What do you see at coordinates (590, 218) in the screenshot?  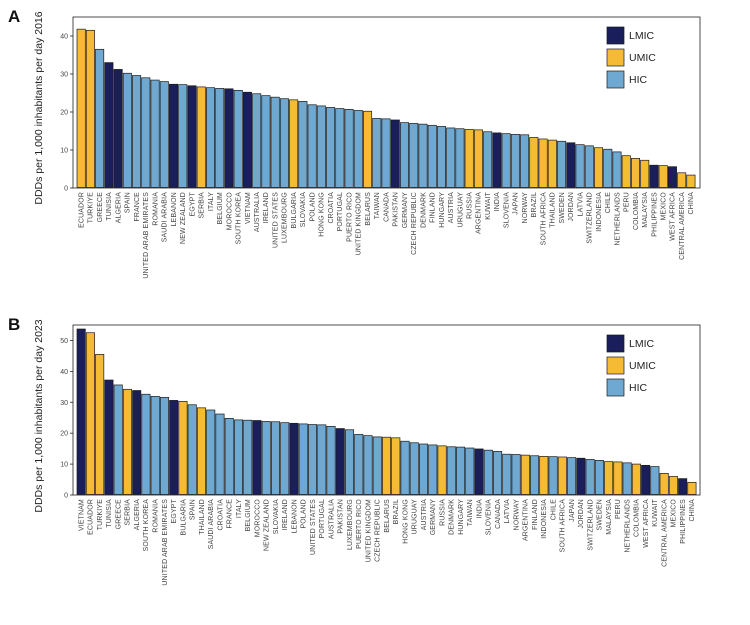 I see `x-tick-label: SWITZERLAND` at bounding box center [590, 218].